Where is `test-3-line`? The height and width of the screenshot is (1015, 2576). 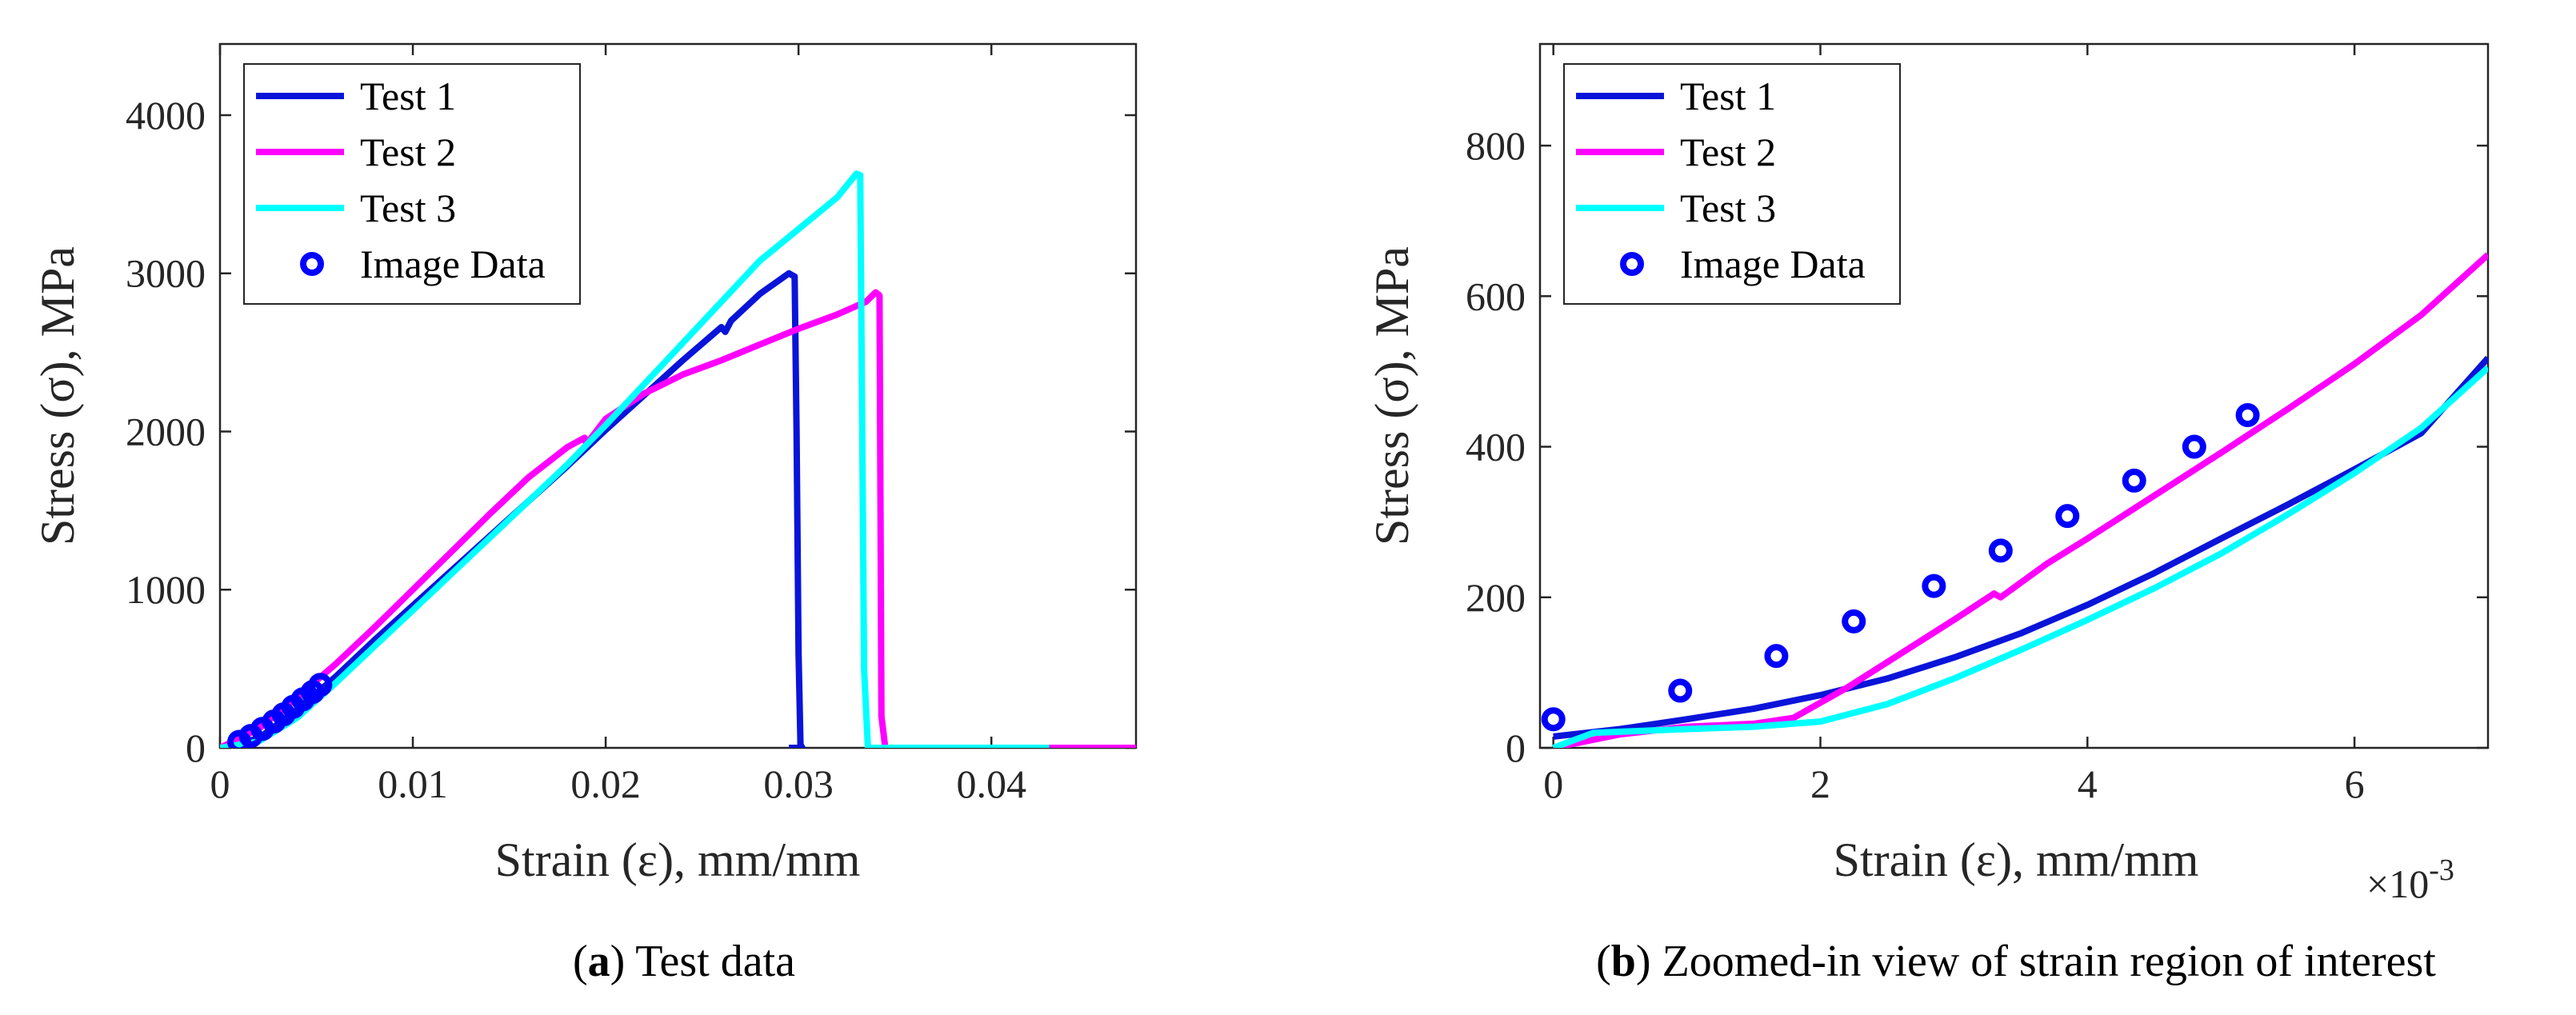 test-3-line is located at coordinates (2020, 556).